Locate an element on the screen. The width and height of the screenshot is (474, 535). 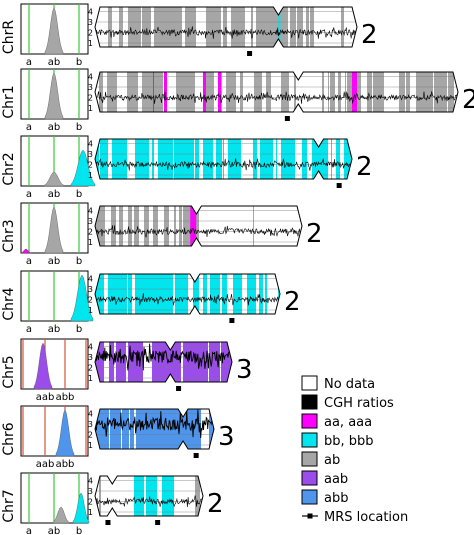
allele-histogram: a ab b is located at coordinates (57, 302).